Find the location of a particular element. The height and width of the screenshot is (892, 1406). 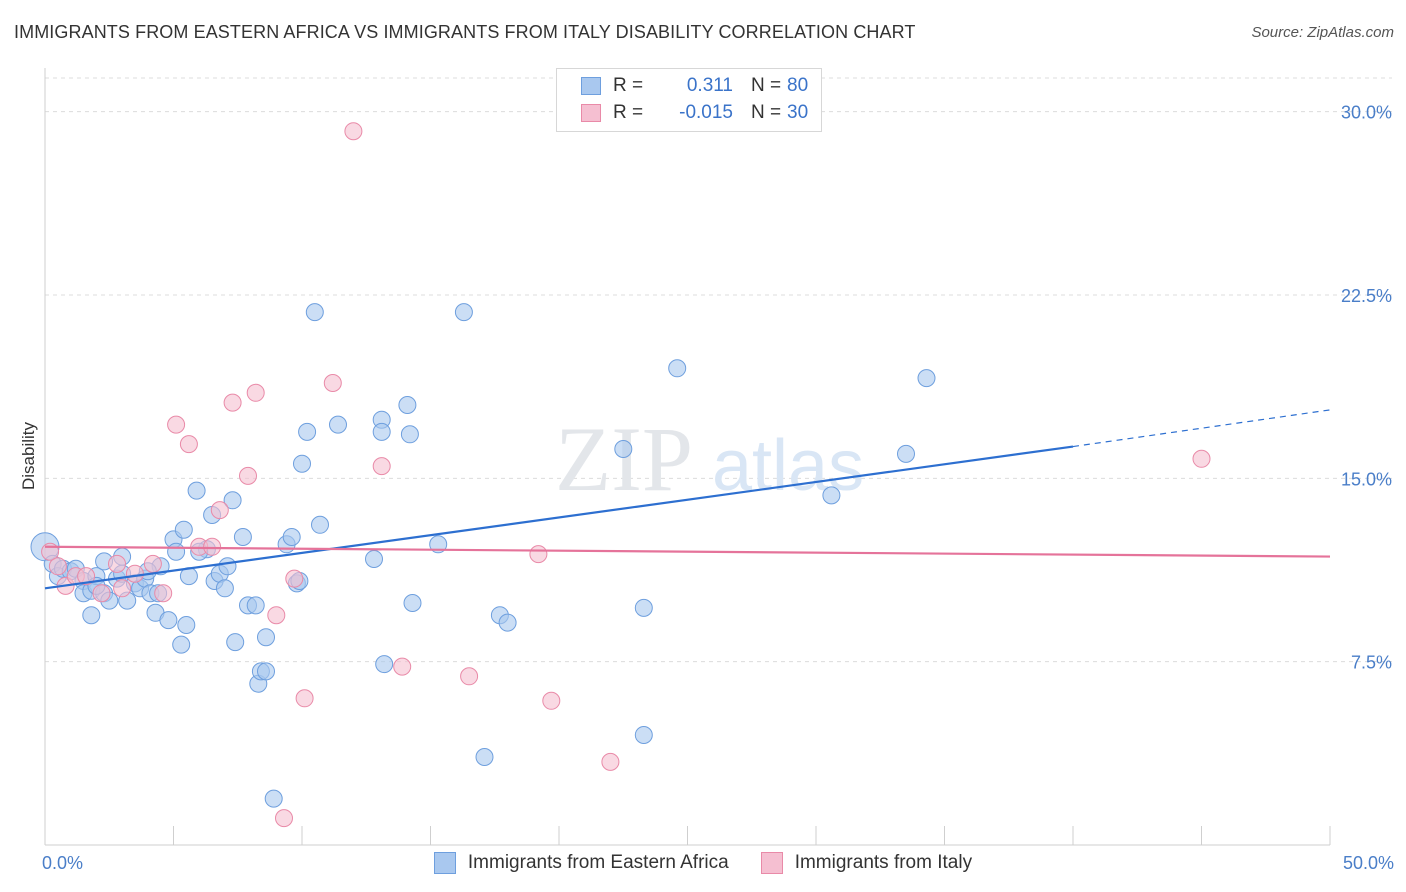

stats-legend: R = 0.311 N = 80 R = -0.015 N = 30 is located at coordinates (689, 100).